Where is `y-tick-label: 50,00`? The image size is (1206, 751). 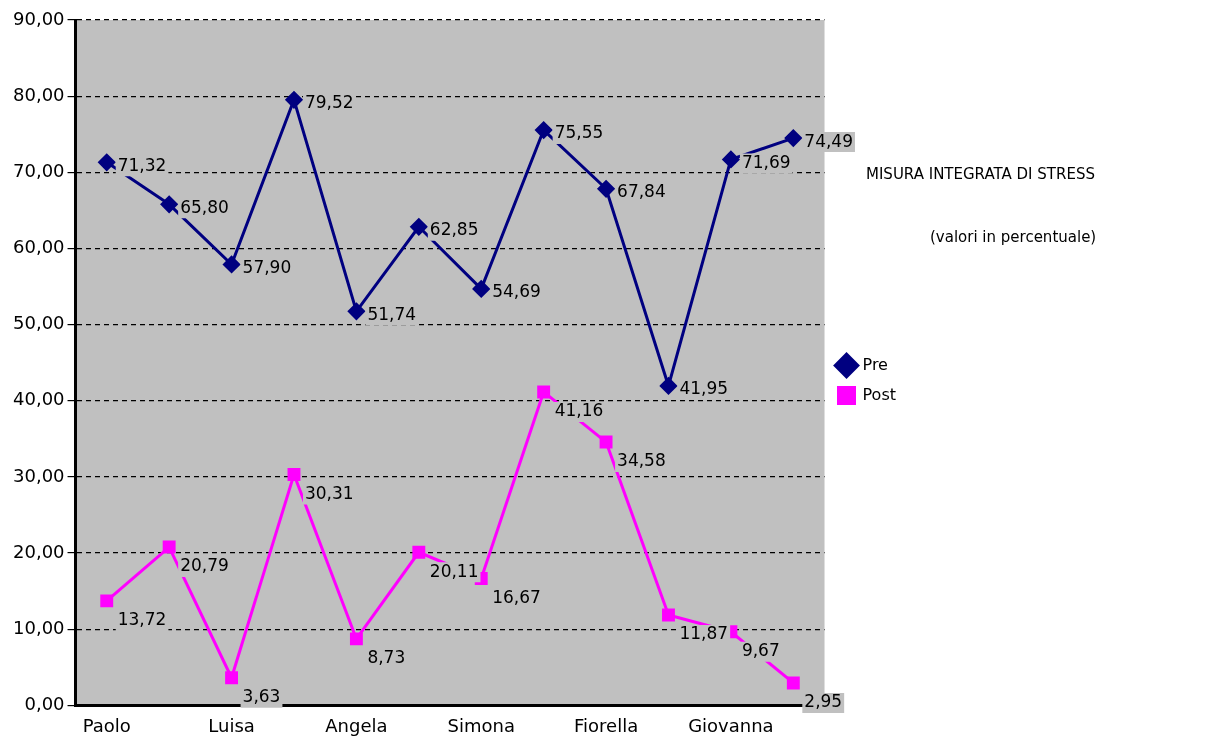 y-tick-label: 50,00 is located at coordinates (39, 323).